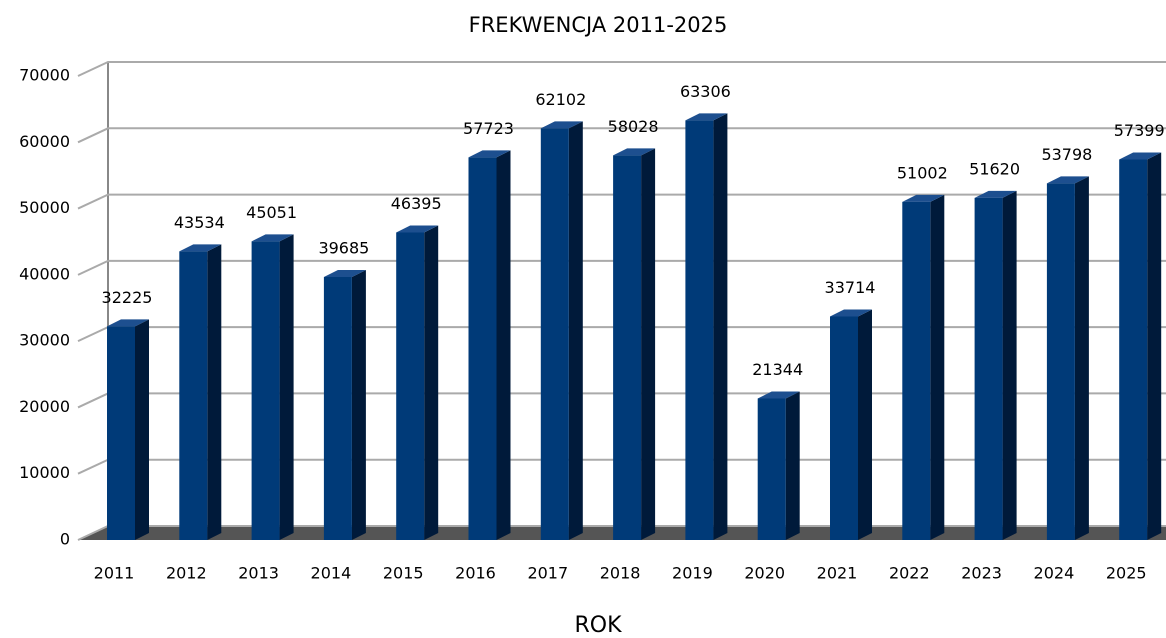 This screenshot has height=638, width=1166. What do you see at coordinates (44, 340) in the screenshot?
I see `y-tick-label: 30000` at bounding box center [44, 340].